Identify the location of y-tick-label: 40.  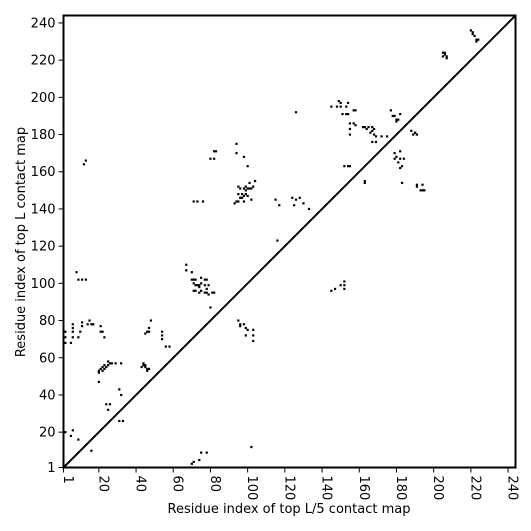
(47, 395).